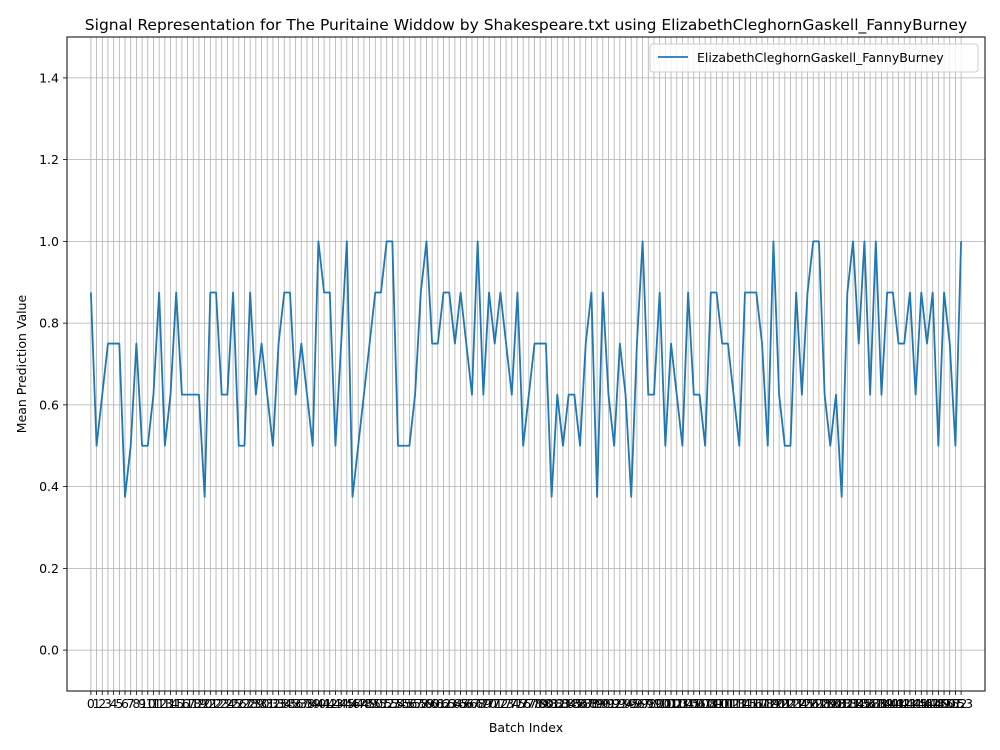 This screenshot has width=1000, height=750. What do you see at coordinates (136, 703) in the screenshot?
I see `x-tick-label: 8` at bounding box center [136, 703].